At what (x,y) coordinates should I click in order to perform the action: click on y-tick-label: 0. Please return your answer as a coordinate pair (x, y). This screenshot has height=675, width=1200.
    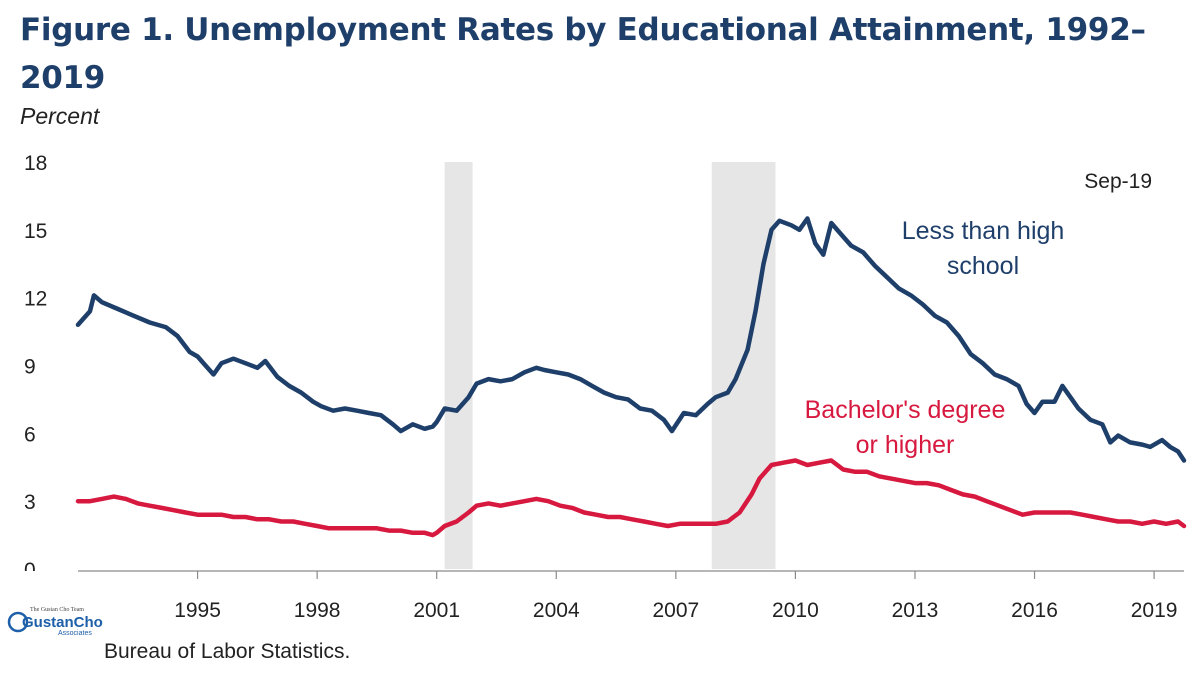
    Looking at the image, I should click on (30, 570).